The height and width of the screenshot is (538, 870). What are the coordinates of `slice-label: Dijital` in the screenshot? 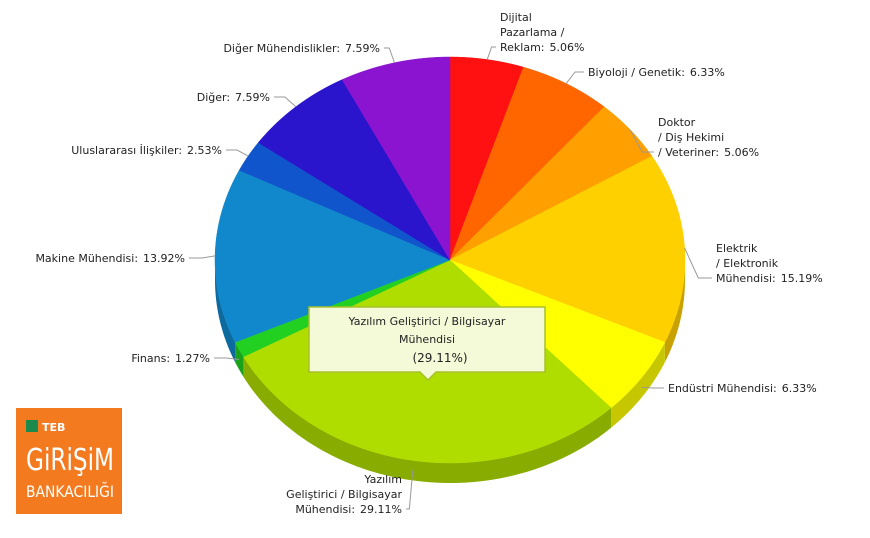 It's located at (516, 17).